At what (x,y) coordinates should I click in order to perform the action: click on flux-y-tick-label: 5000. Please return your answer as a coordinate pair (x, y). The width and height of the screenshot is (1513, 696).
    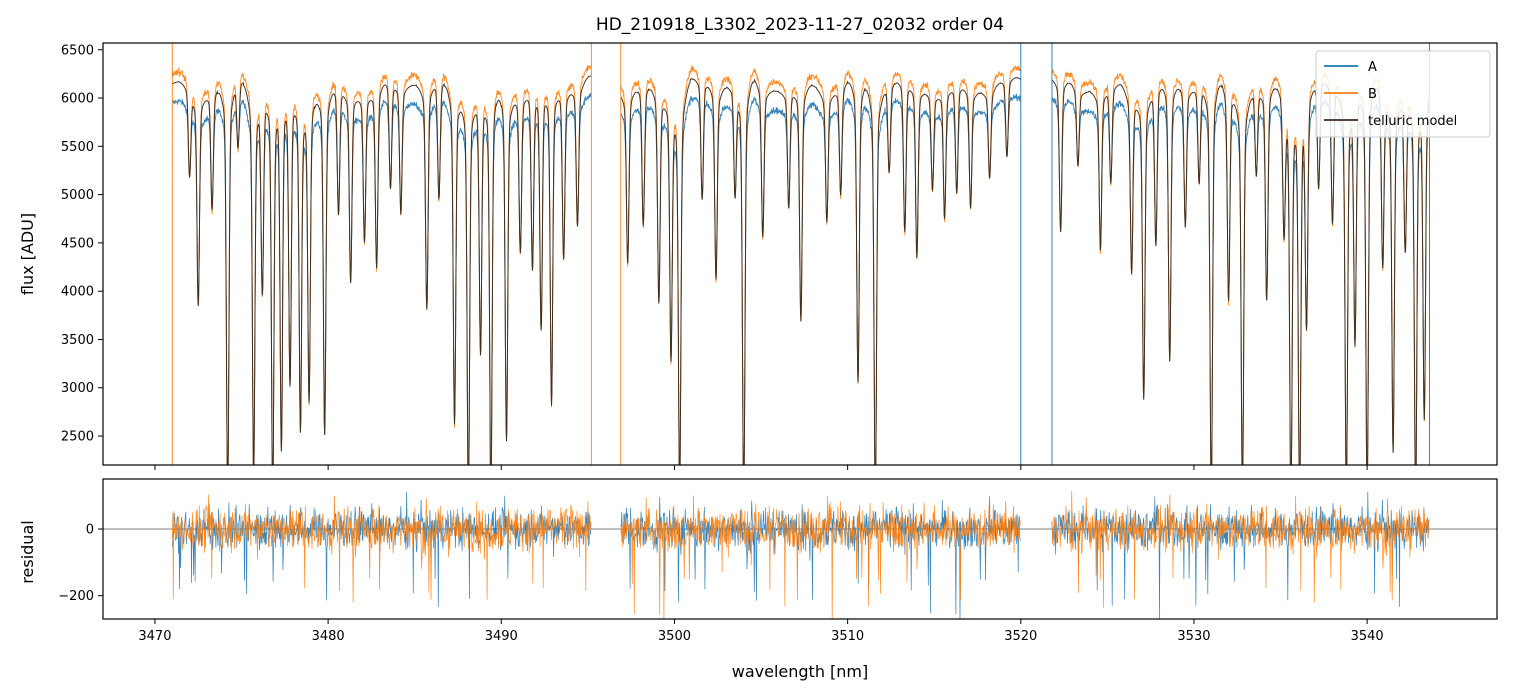
    Looking at the image, I should click on (77, 195).